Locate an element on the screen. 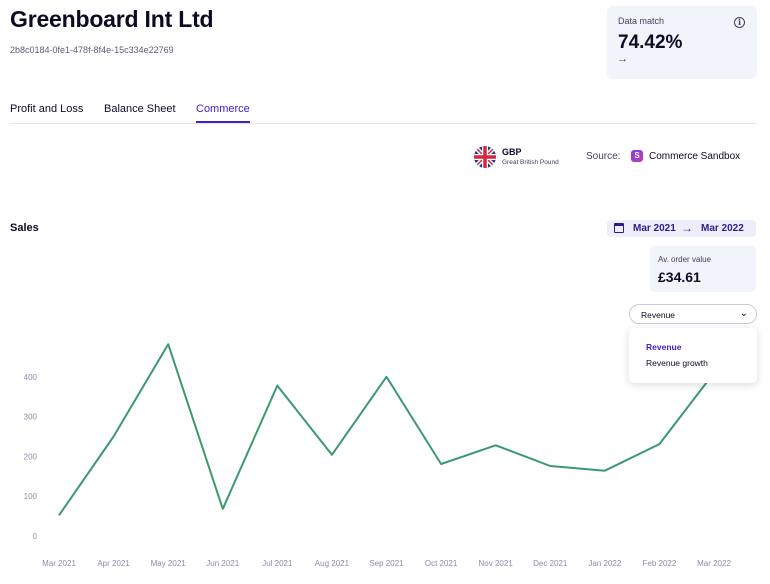 Image resolution: width=770 pixels, height=584 pixels. sales-title: Sales is located at coordinates (24, 228).